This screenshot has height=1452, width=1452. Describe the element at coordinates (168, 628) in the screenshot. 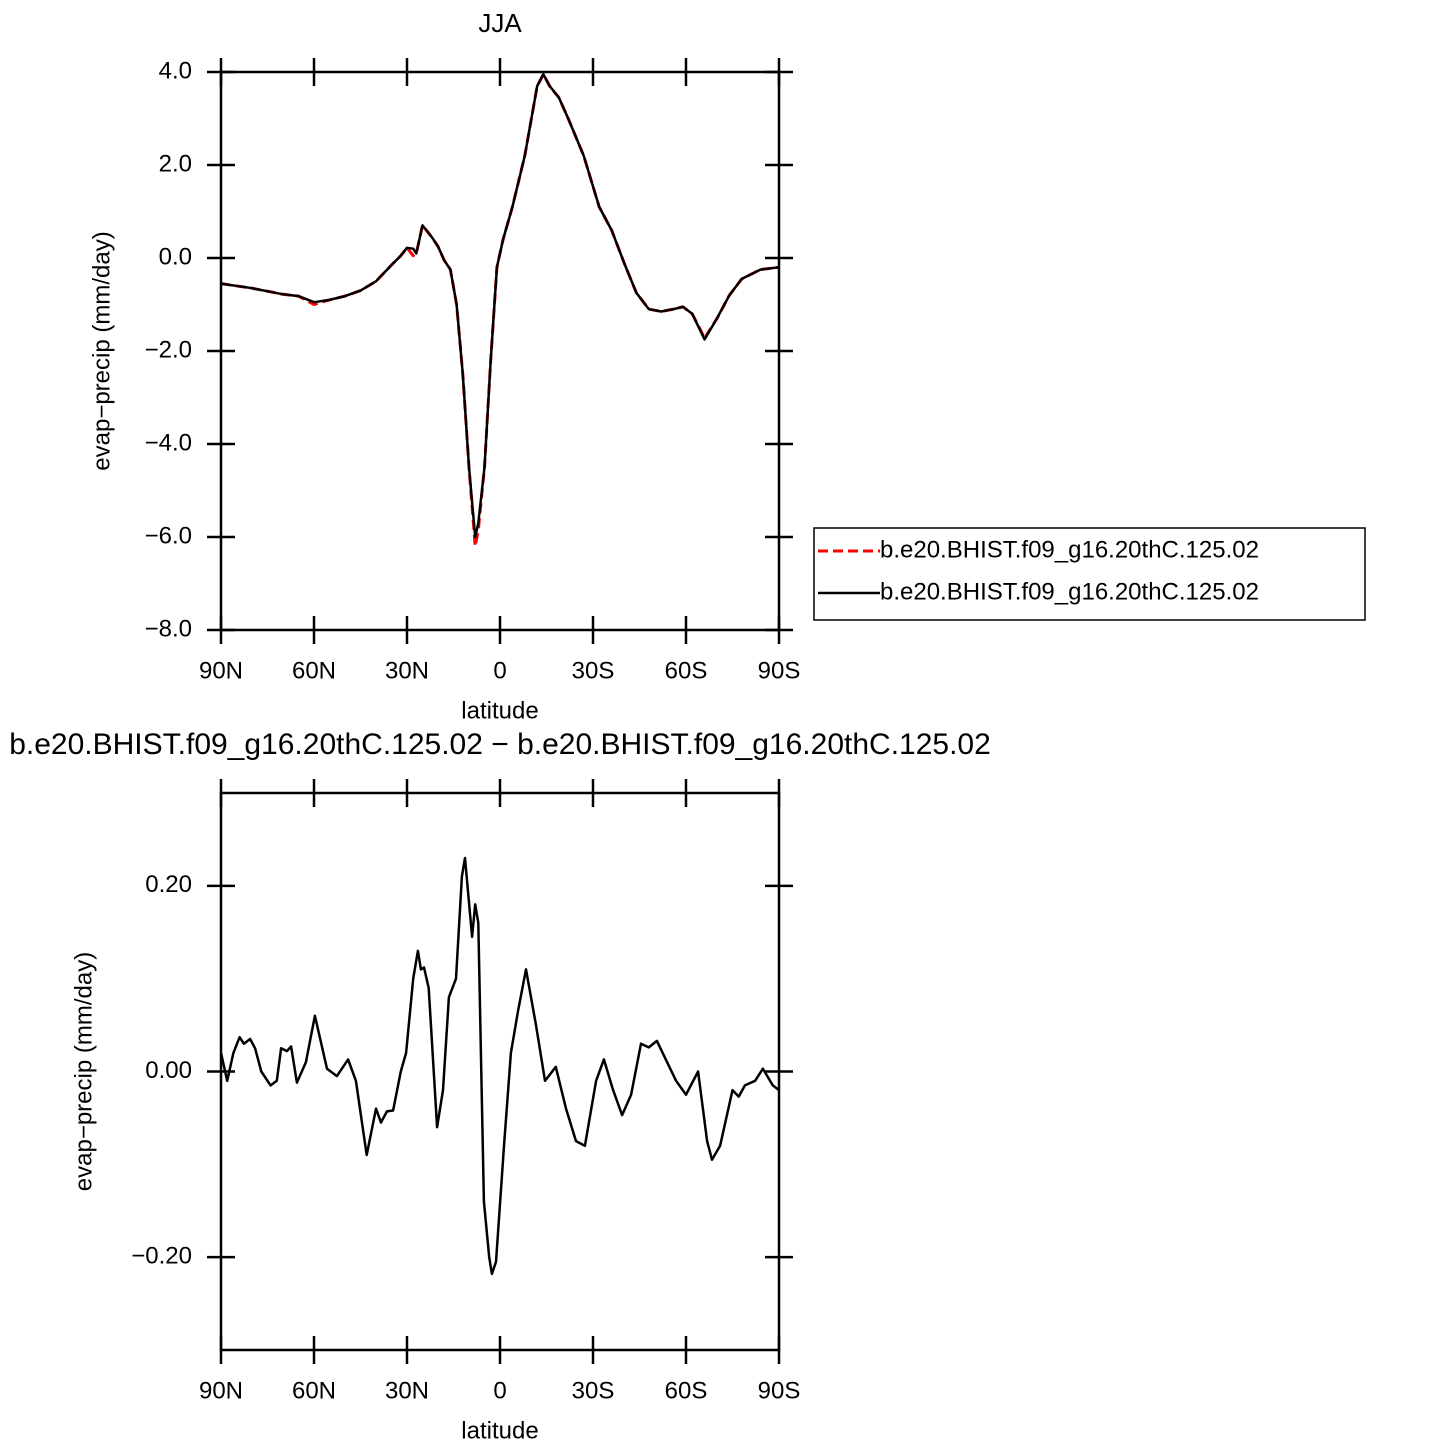

I see `y-tick-label: −8.0` at that location.